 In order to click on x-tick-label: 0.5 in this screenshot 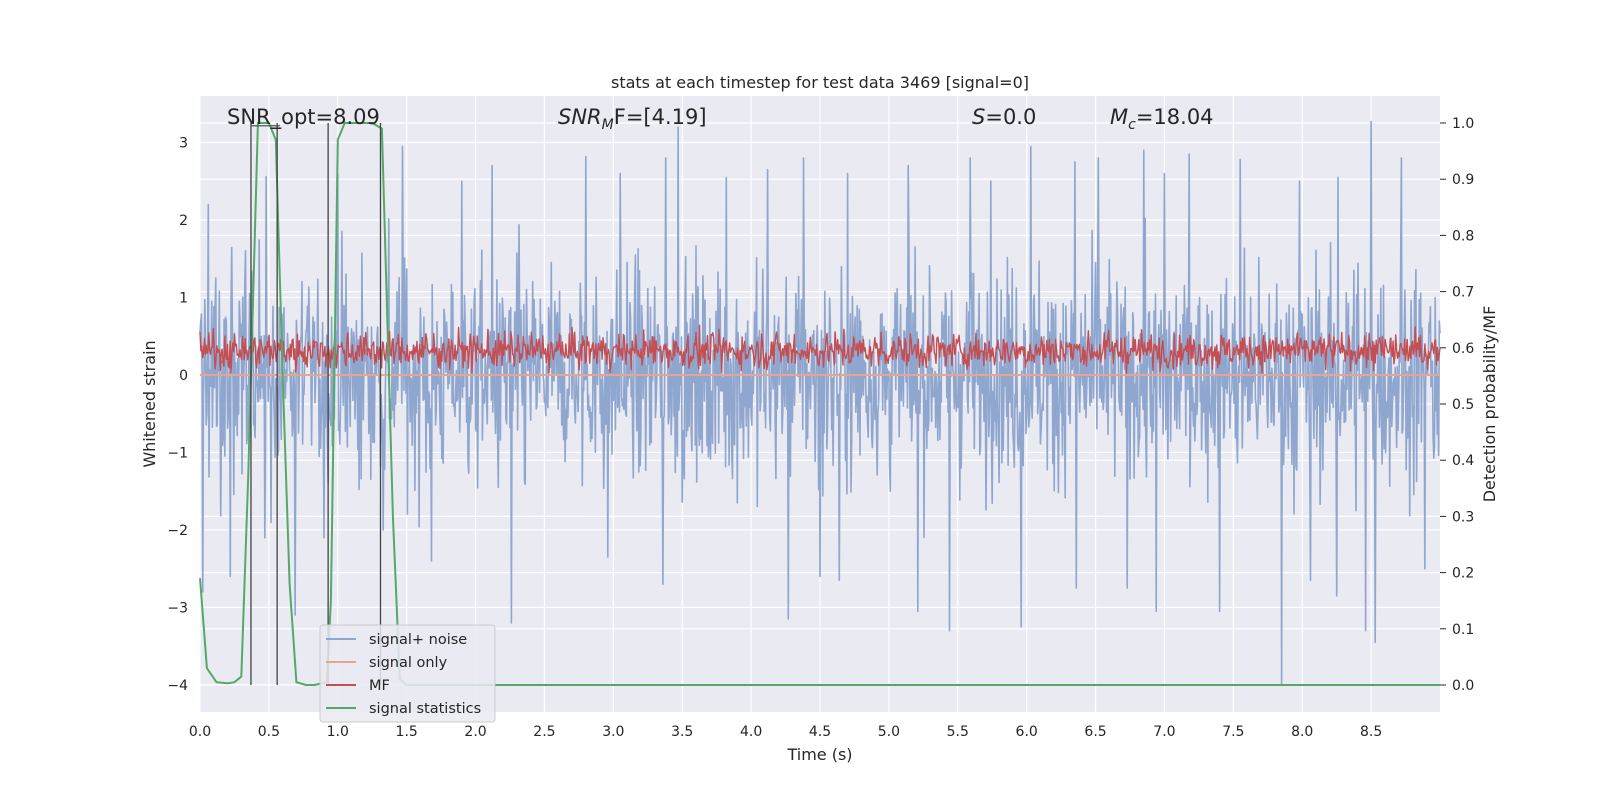, I will do `click(269, 732)`.